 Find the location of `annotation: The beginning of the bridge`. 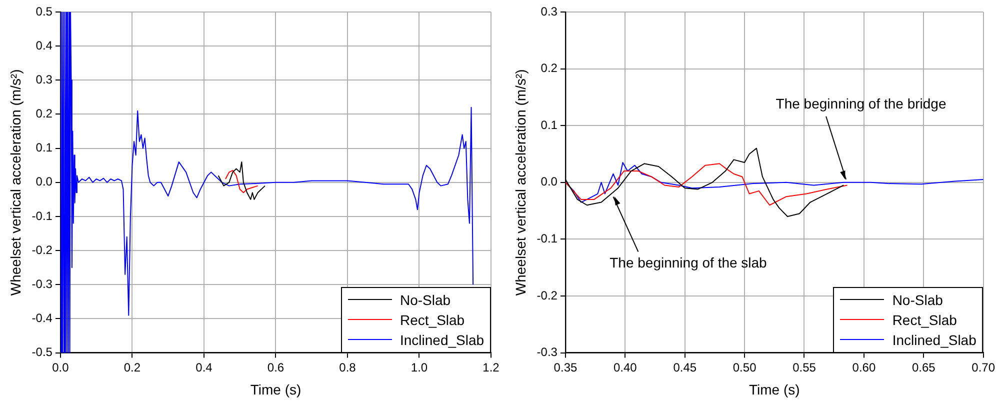

annotation: The beginning of the bridge is located at coordinates (861, 103).